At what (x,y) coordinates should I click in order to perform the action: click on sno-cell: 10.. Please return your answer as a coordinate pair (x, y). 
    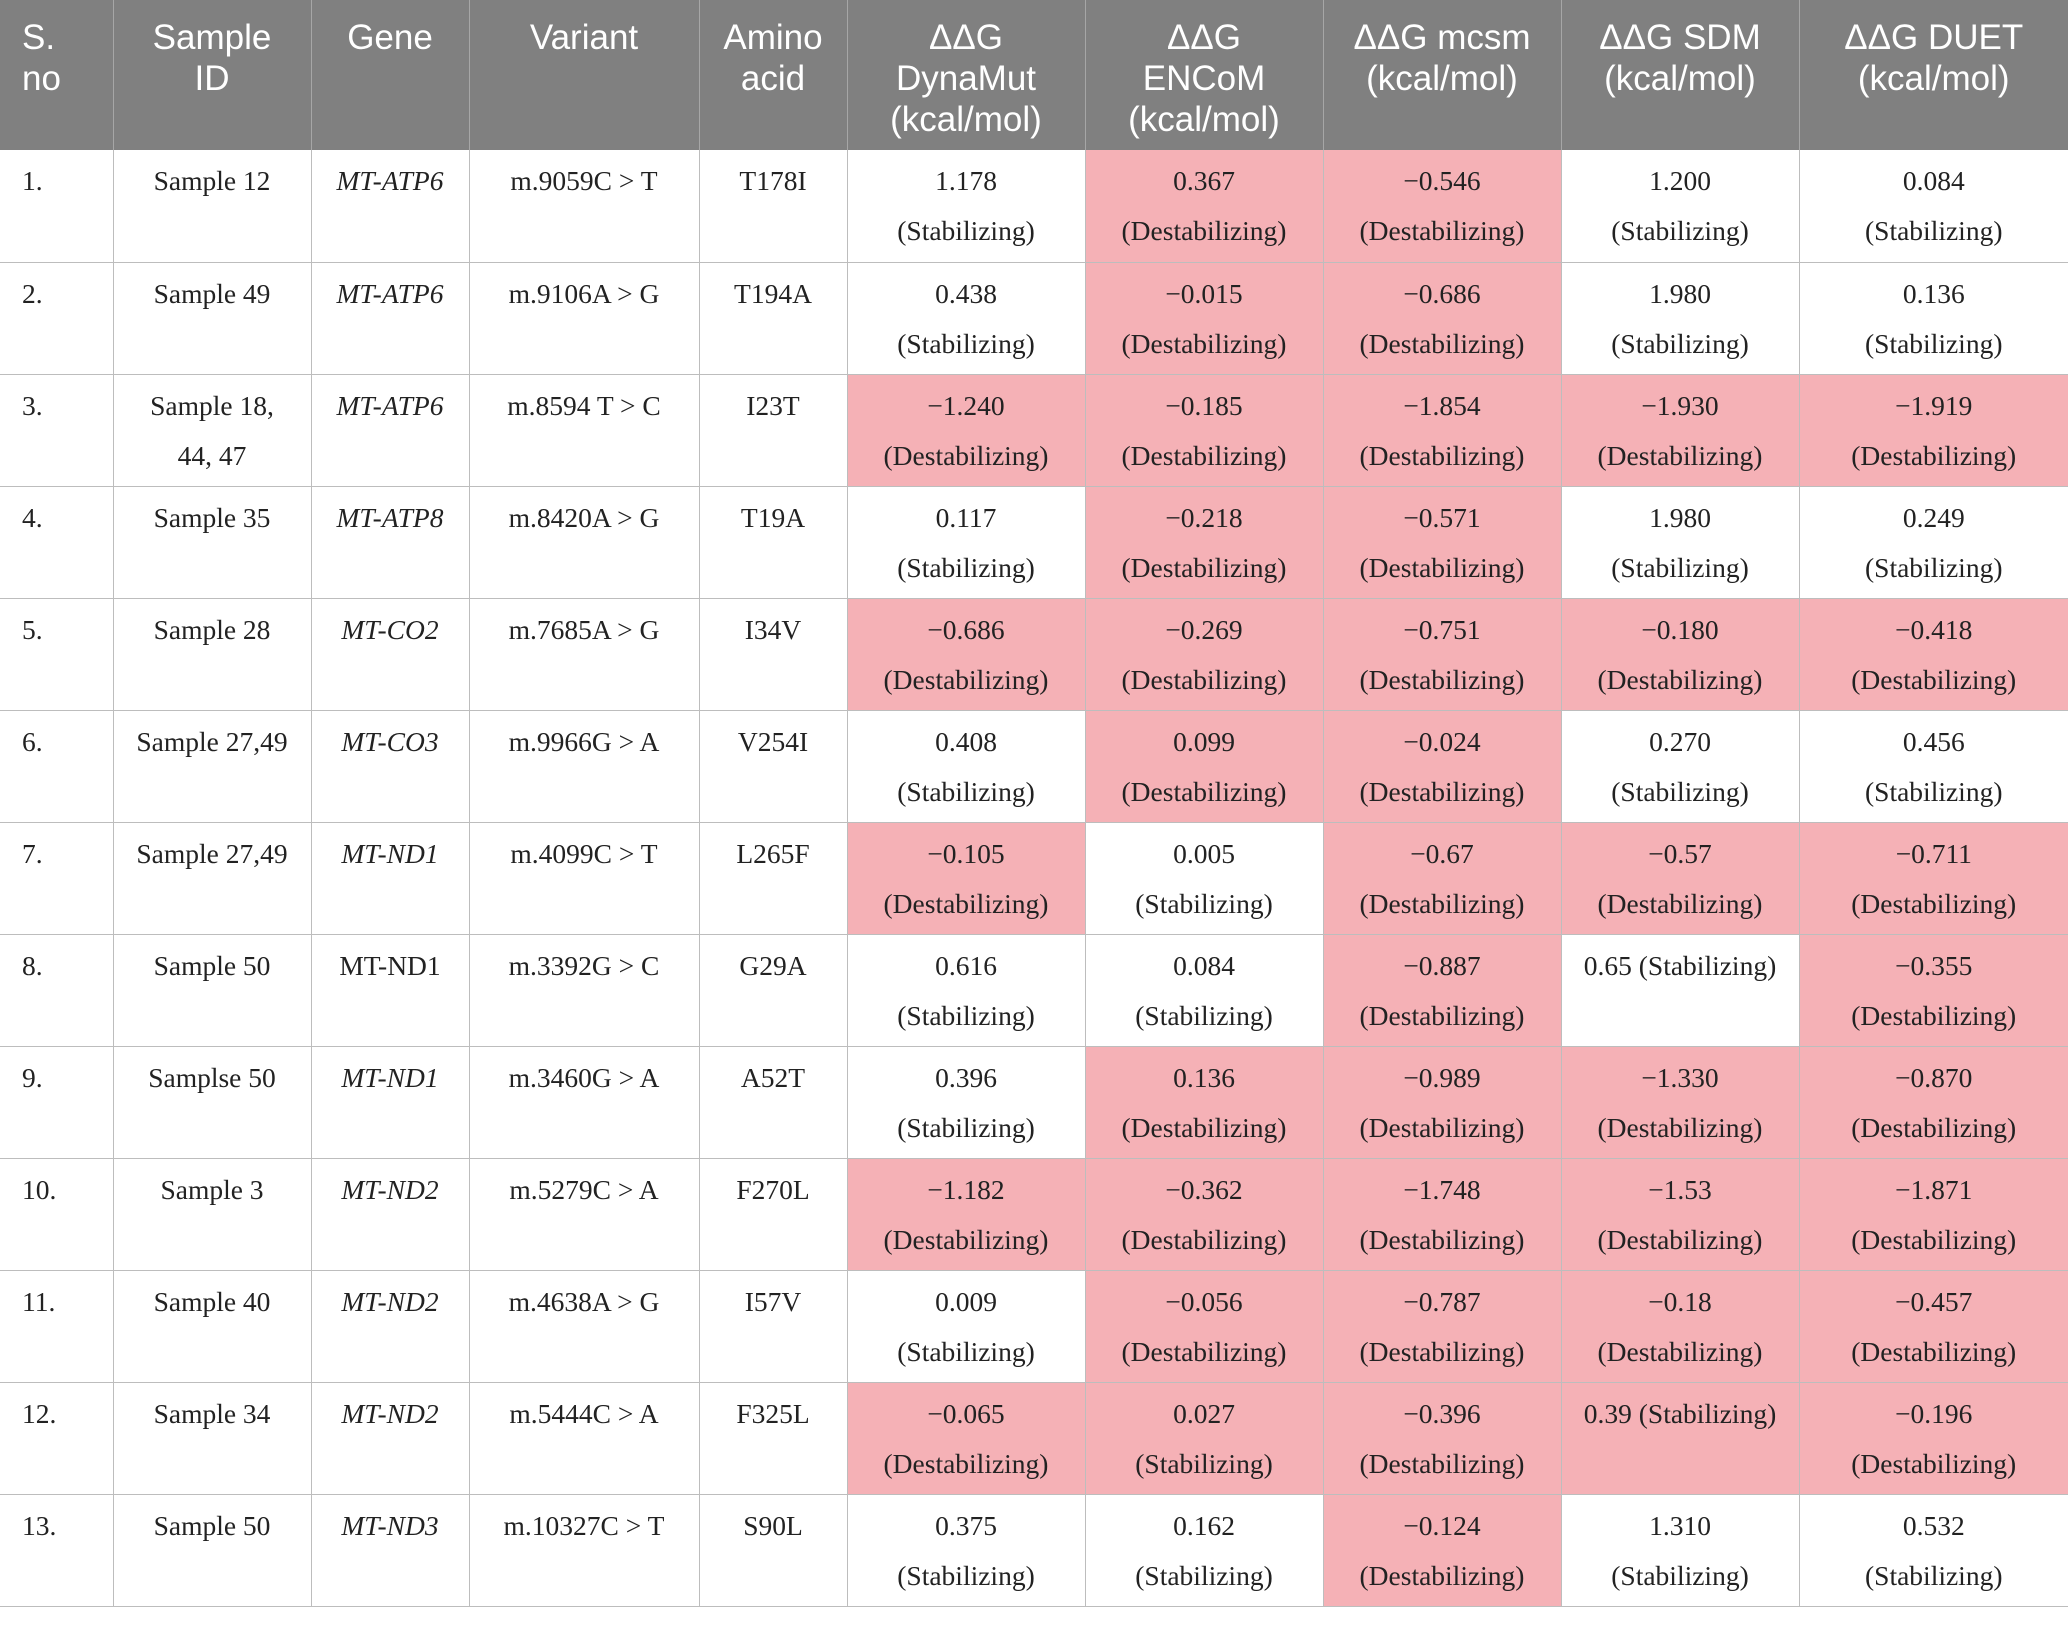
    Looking at the image, I should click on (57, 1214).